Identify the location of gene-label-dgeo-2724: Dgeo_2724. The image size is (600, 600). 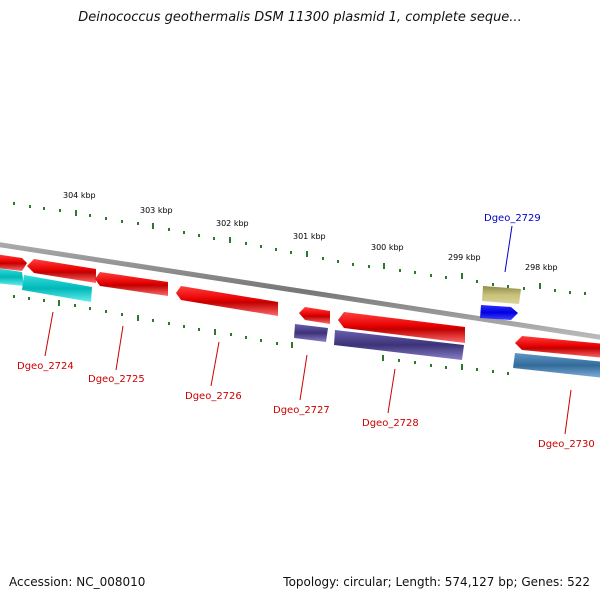
(45, 366).